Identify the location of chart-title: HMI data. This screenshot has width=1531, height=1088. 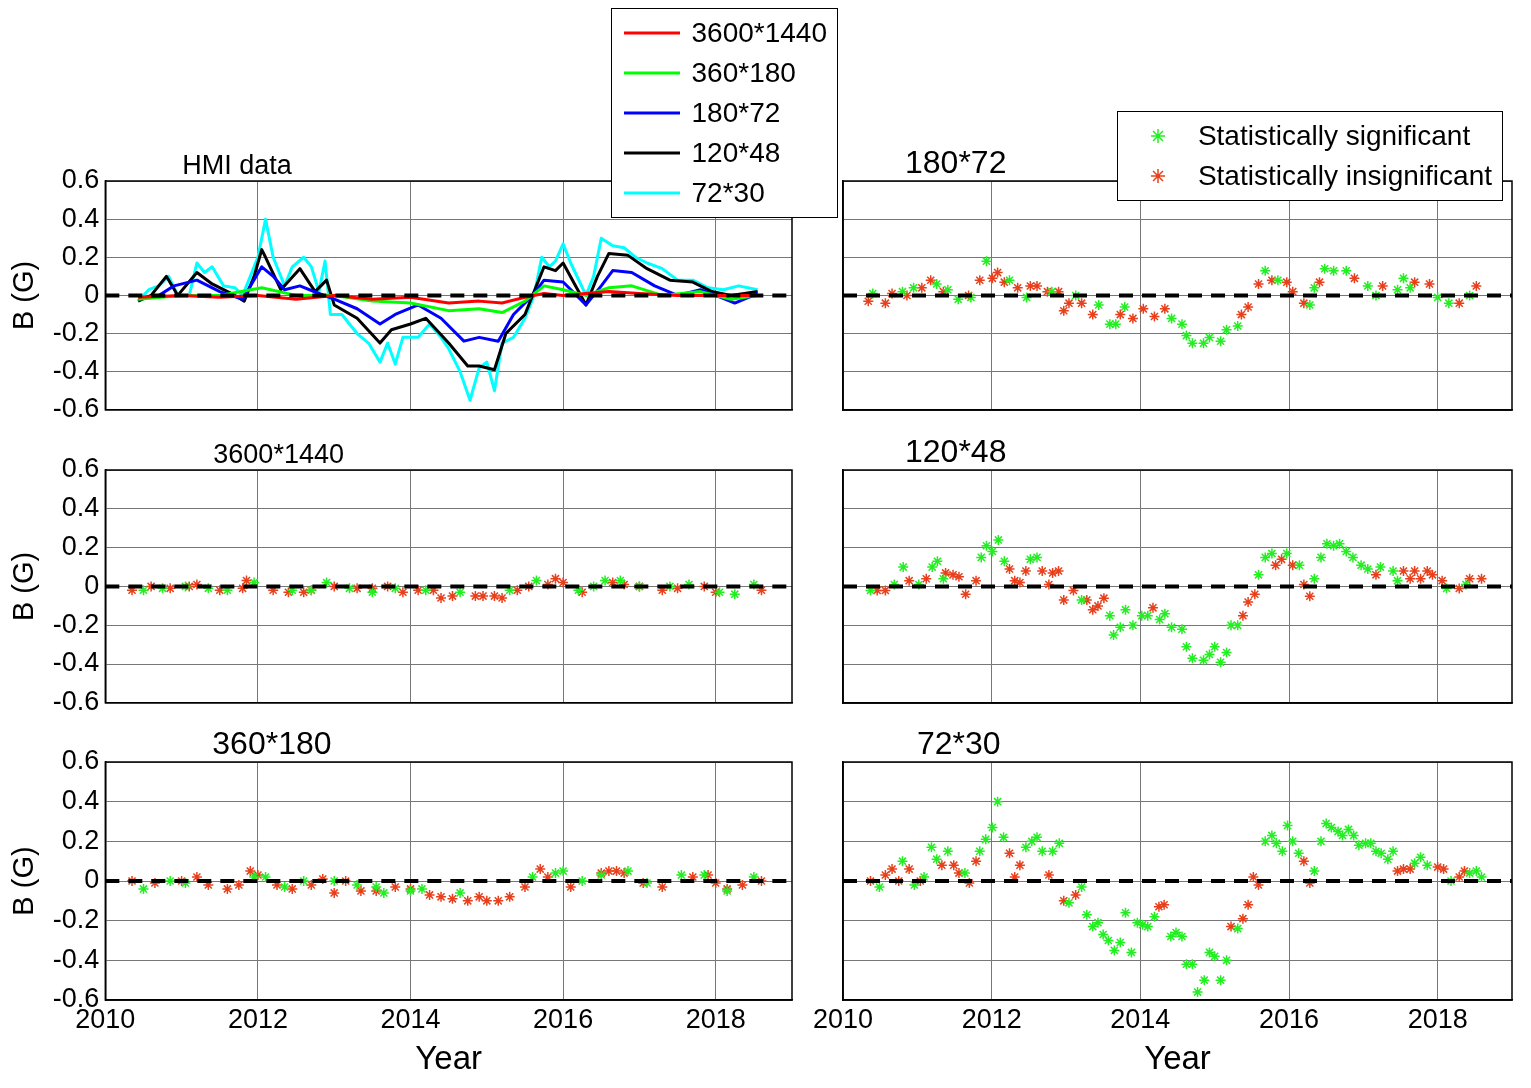
(237, 164).